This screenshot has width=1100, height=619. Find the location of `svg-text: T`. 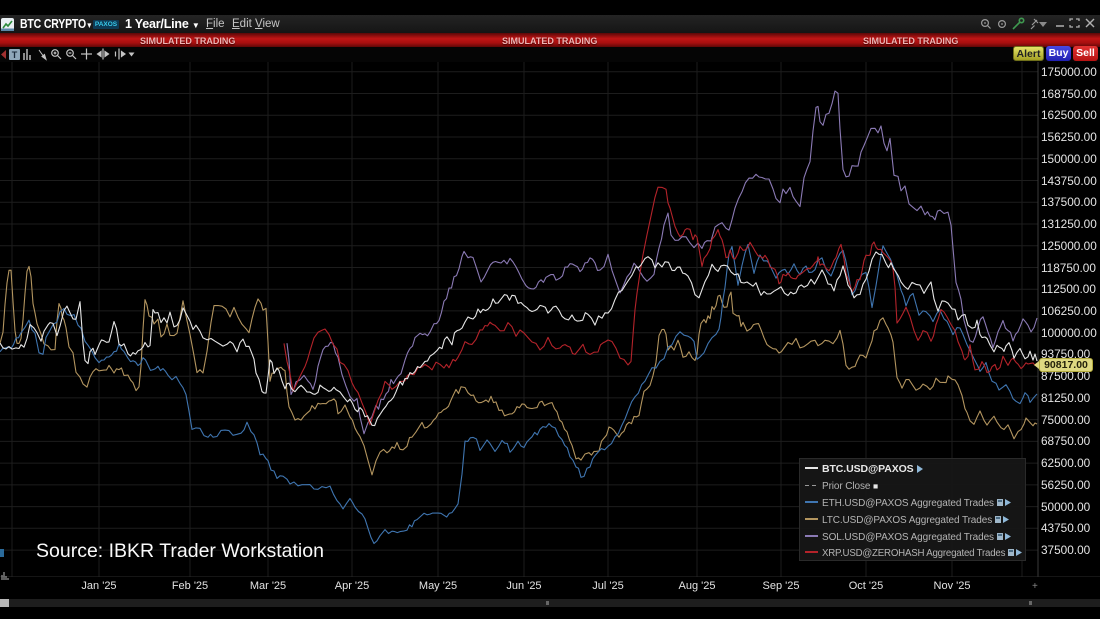

svg-text: T is located at coordinates (15, 55).